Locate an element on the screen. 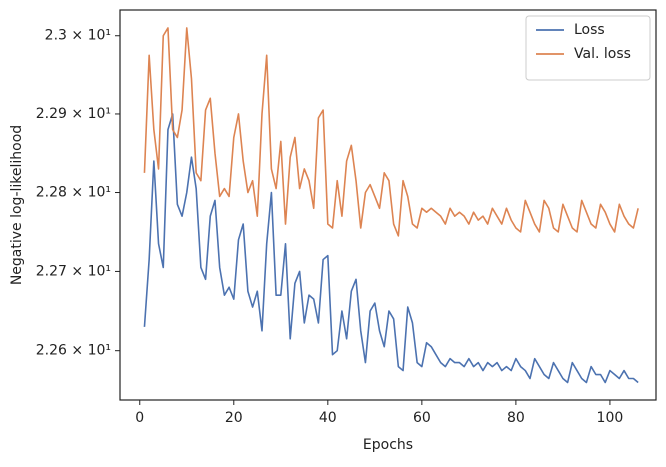 Image resolution: width=666 pixels, height=467 pixels. legend-label: Loss is located at coordinates (589, 30).